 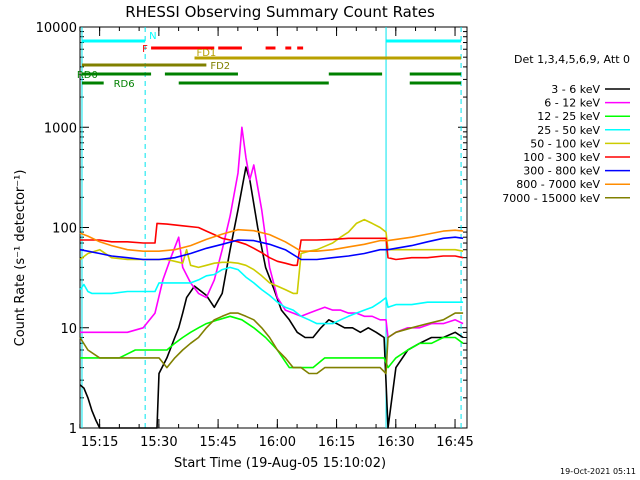 I want to click on x-tick-label: 15:45, so click(x=217, y=442).